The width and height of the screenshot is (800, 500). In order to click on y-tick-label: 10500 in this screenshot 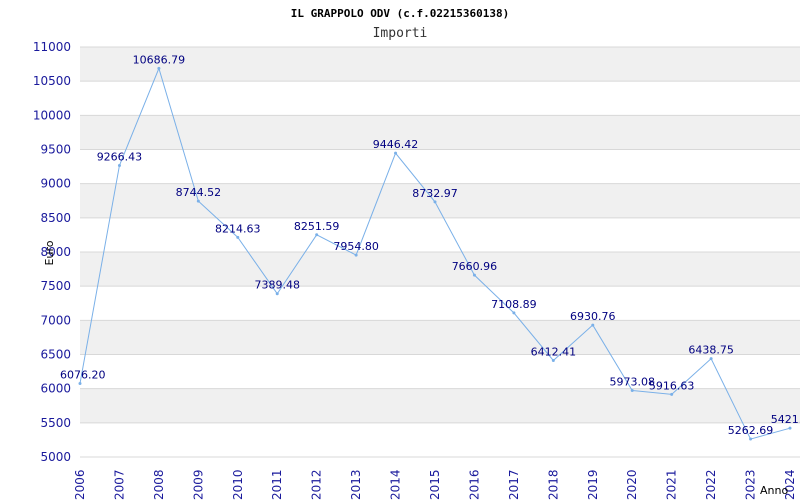, I will do `click(52, 81)`.